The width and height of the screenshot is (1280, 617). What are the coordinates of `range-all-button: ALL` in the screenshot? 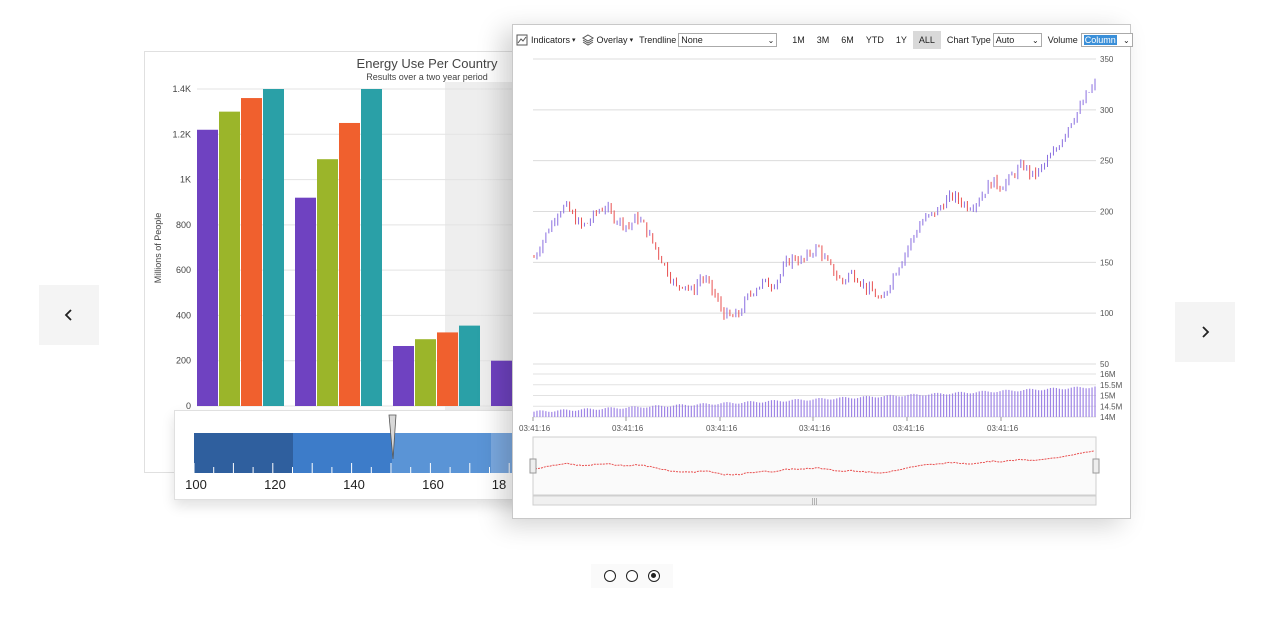 It's located at (926, 40).